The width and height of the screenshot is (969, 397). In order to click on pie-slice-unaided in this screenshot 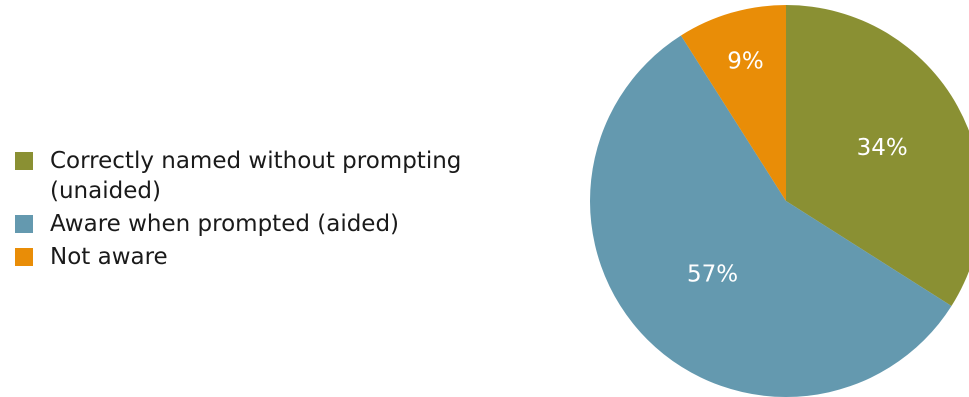, I will do `click(877, 156)`.